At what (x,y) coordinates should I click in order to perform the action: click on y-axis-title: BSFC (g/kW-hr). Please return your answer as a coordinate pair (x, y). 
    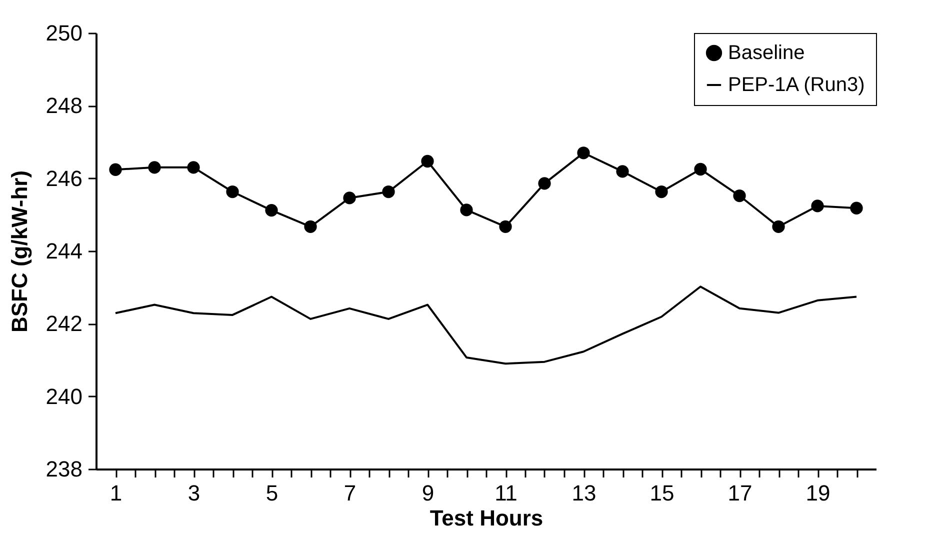
    Looking at the image, I should click on (19, 251).